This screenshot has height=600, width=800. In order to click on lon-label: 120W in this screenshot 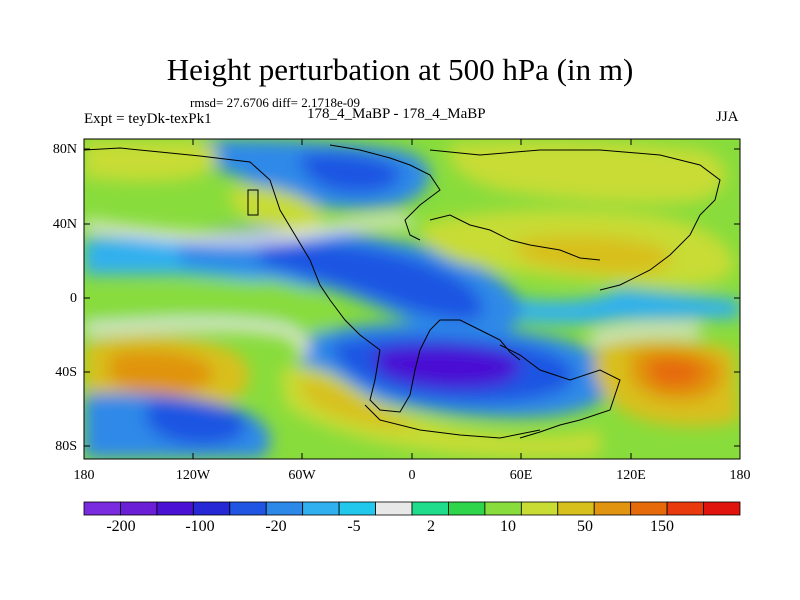, I will do `click(193, 475)`.